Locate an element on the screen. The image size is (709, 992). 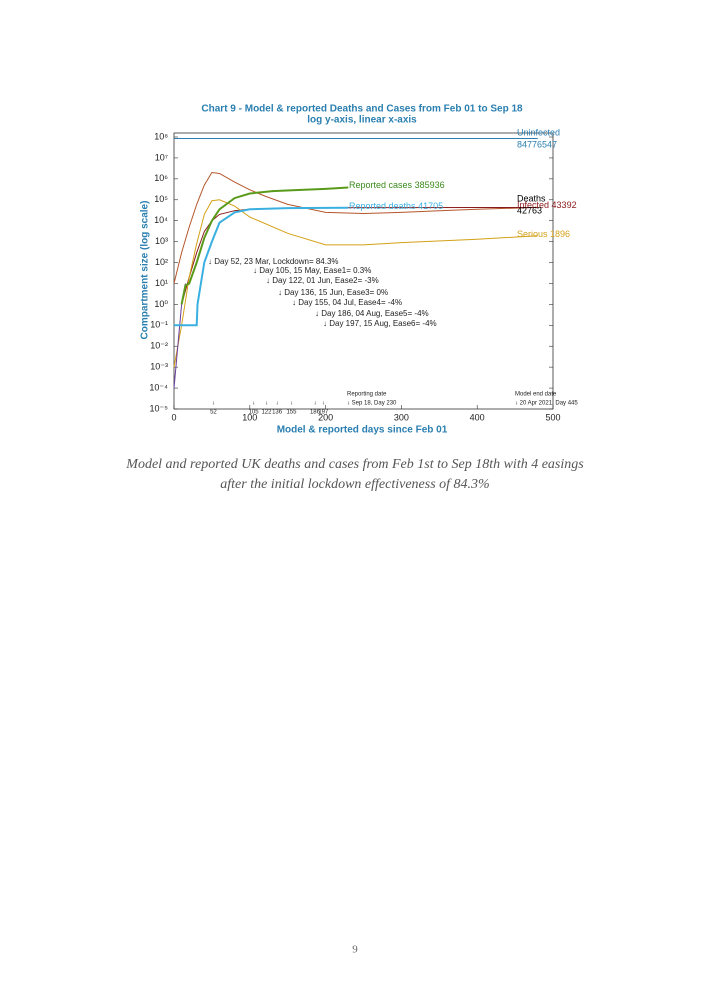
series-label: Uninfected is located at coordinates (538, 132).